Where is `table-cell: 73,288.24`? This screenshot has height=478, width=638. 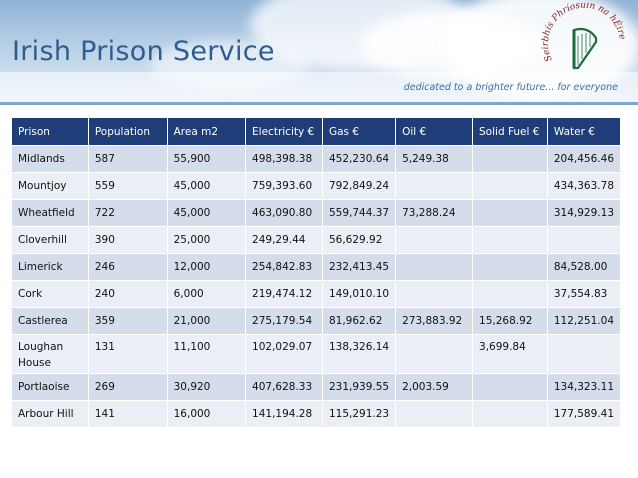 table-cell: 73,288.24 is located at coordinates (434, 213).